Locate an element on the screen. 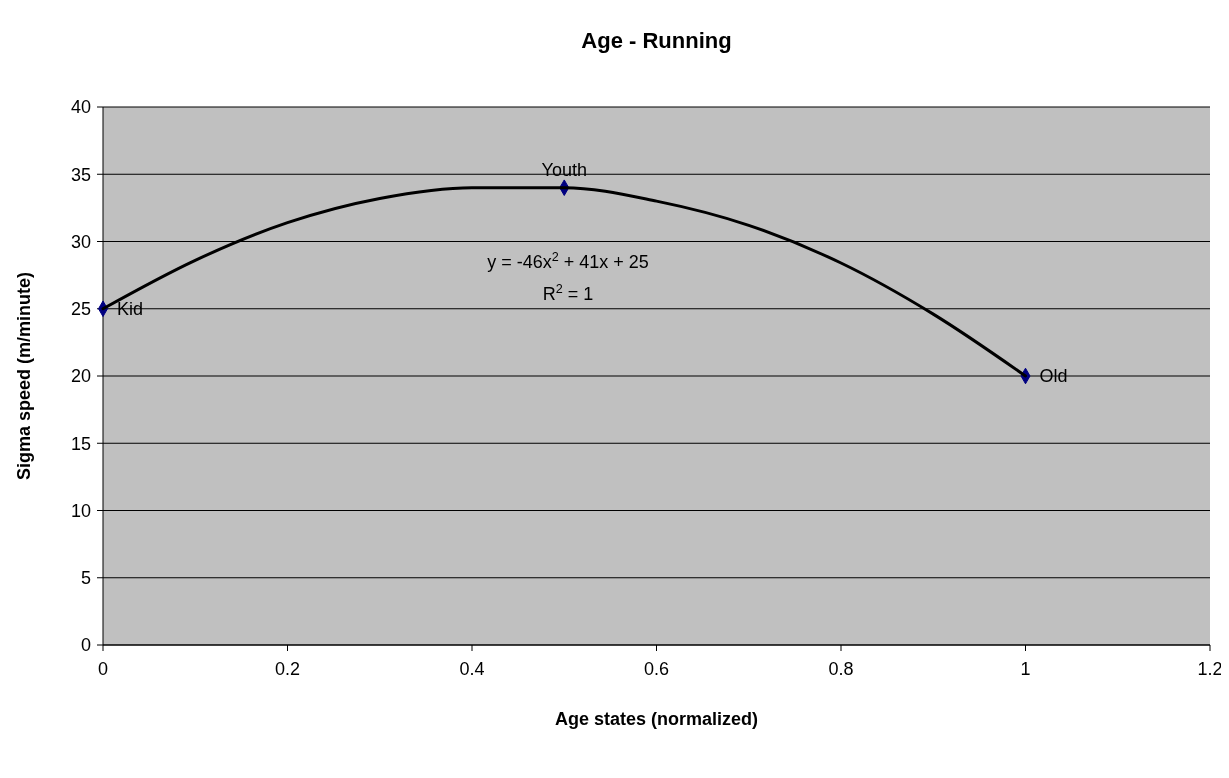 Image resolution: width=1229 pixels, height=778 pixels. y-tick-label: 25 is located at coordinates (80, 309).